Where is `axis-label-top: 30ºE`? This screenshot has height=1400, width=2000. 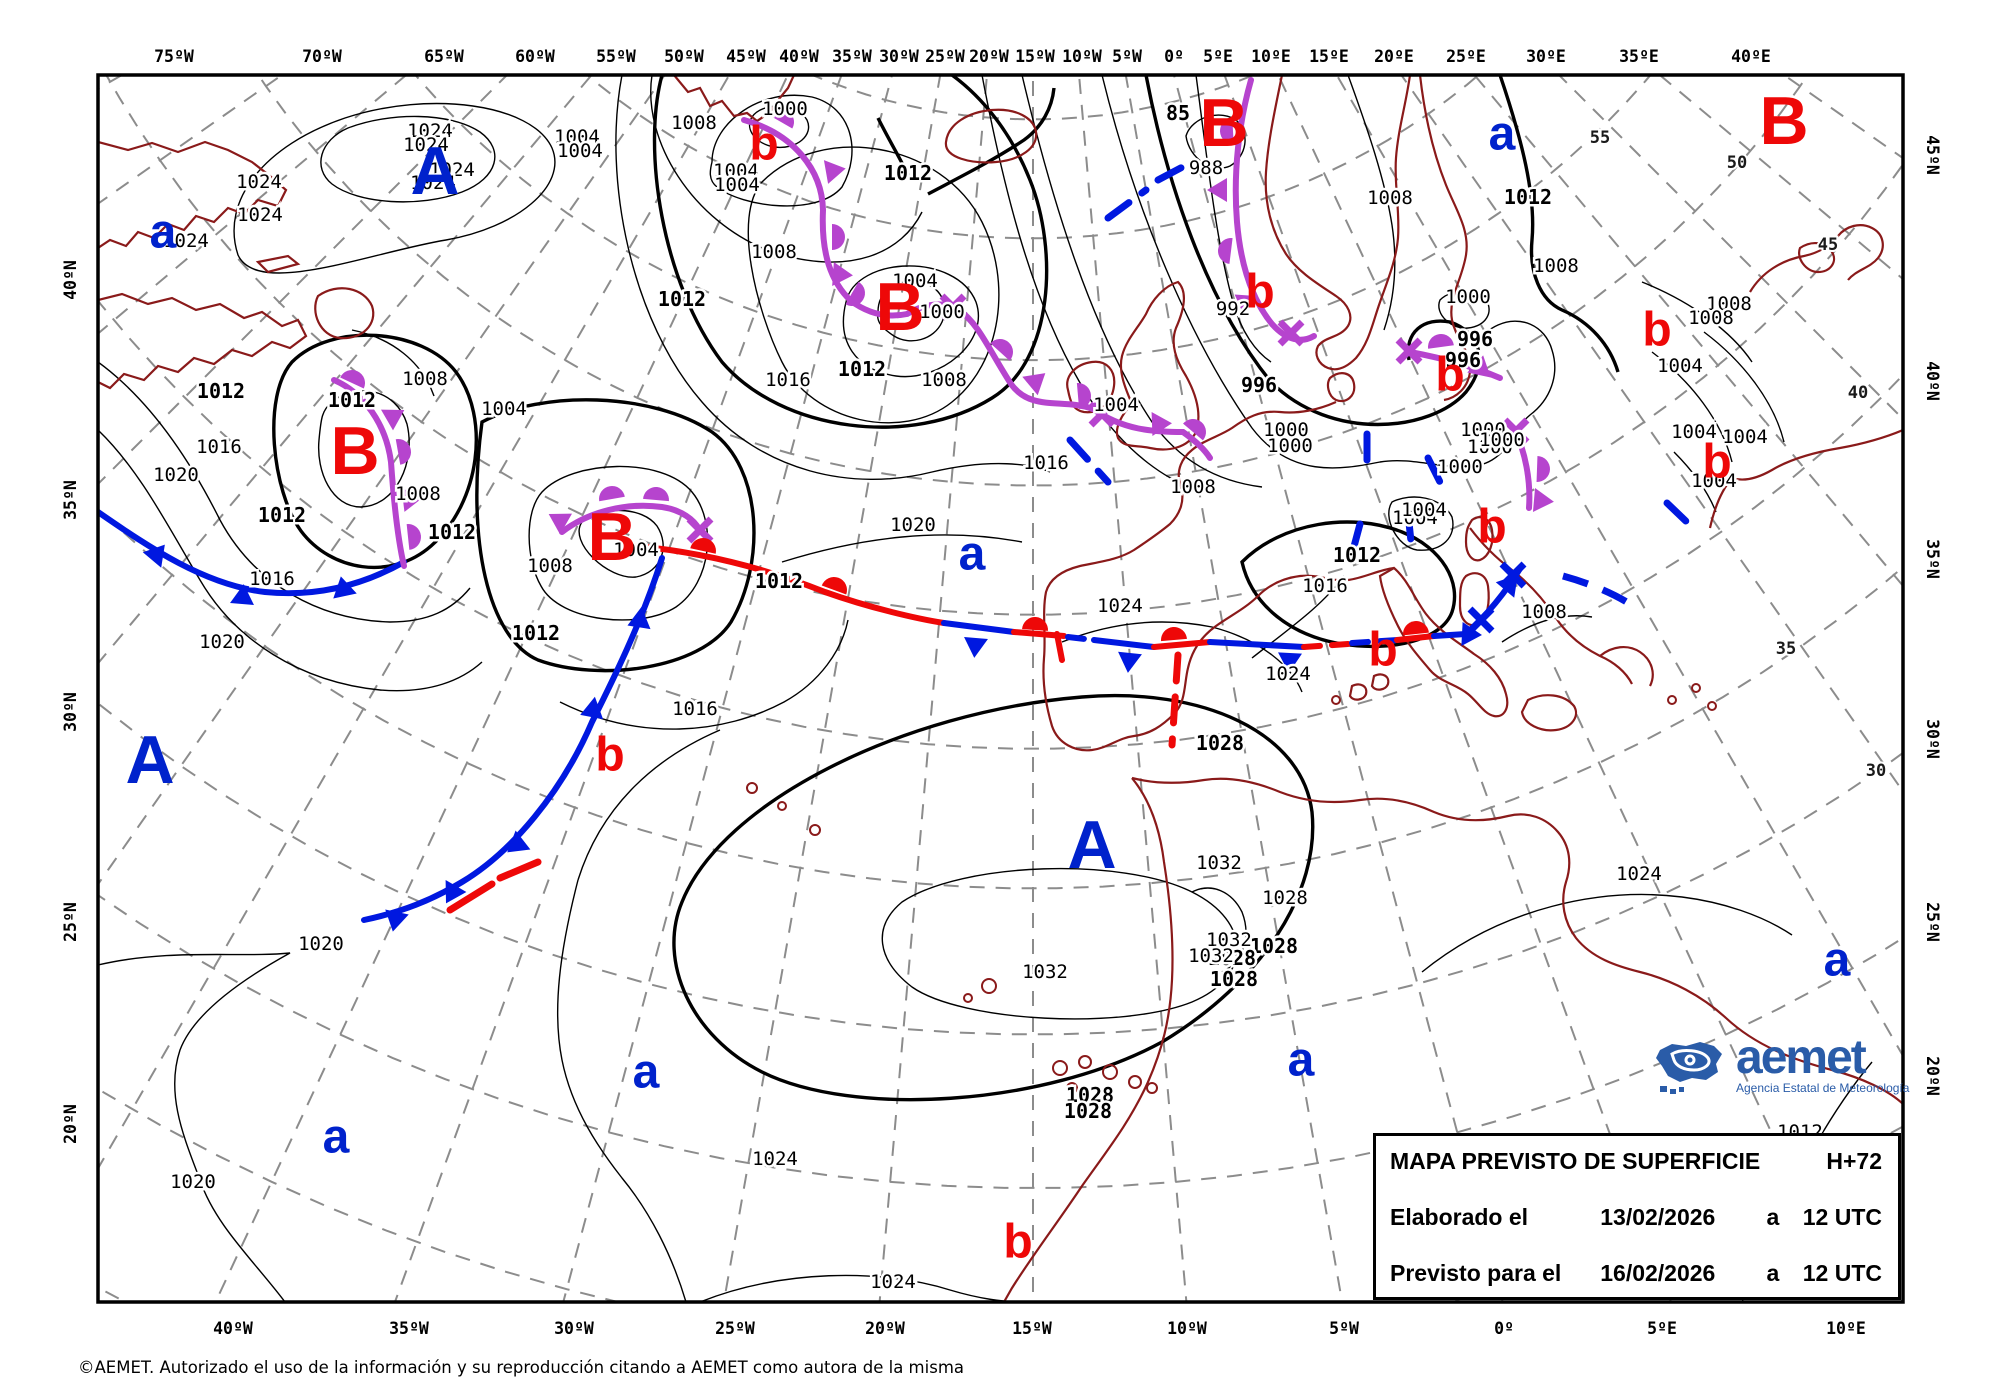
axis-label-top: 30ºE is located at coordinates (1546, 56).